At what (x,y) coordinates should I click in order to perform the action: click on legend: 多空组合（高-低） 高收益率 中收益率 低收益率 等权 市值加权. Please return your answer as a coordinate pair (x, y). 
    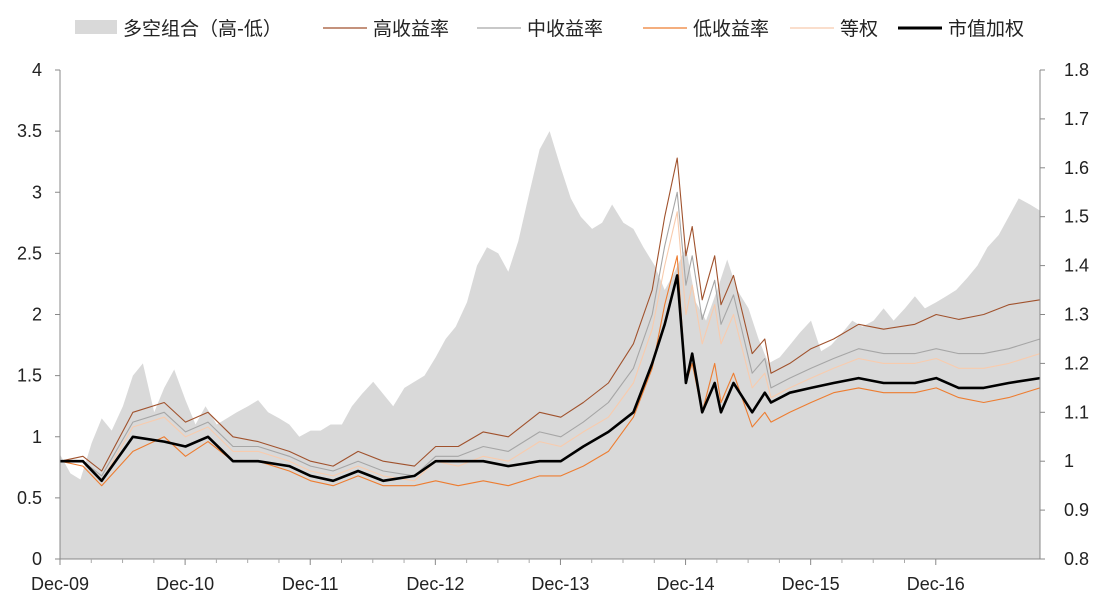
    Looking at the image, I should click on (549, 29).